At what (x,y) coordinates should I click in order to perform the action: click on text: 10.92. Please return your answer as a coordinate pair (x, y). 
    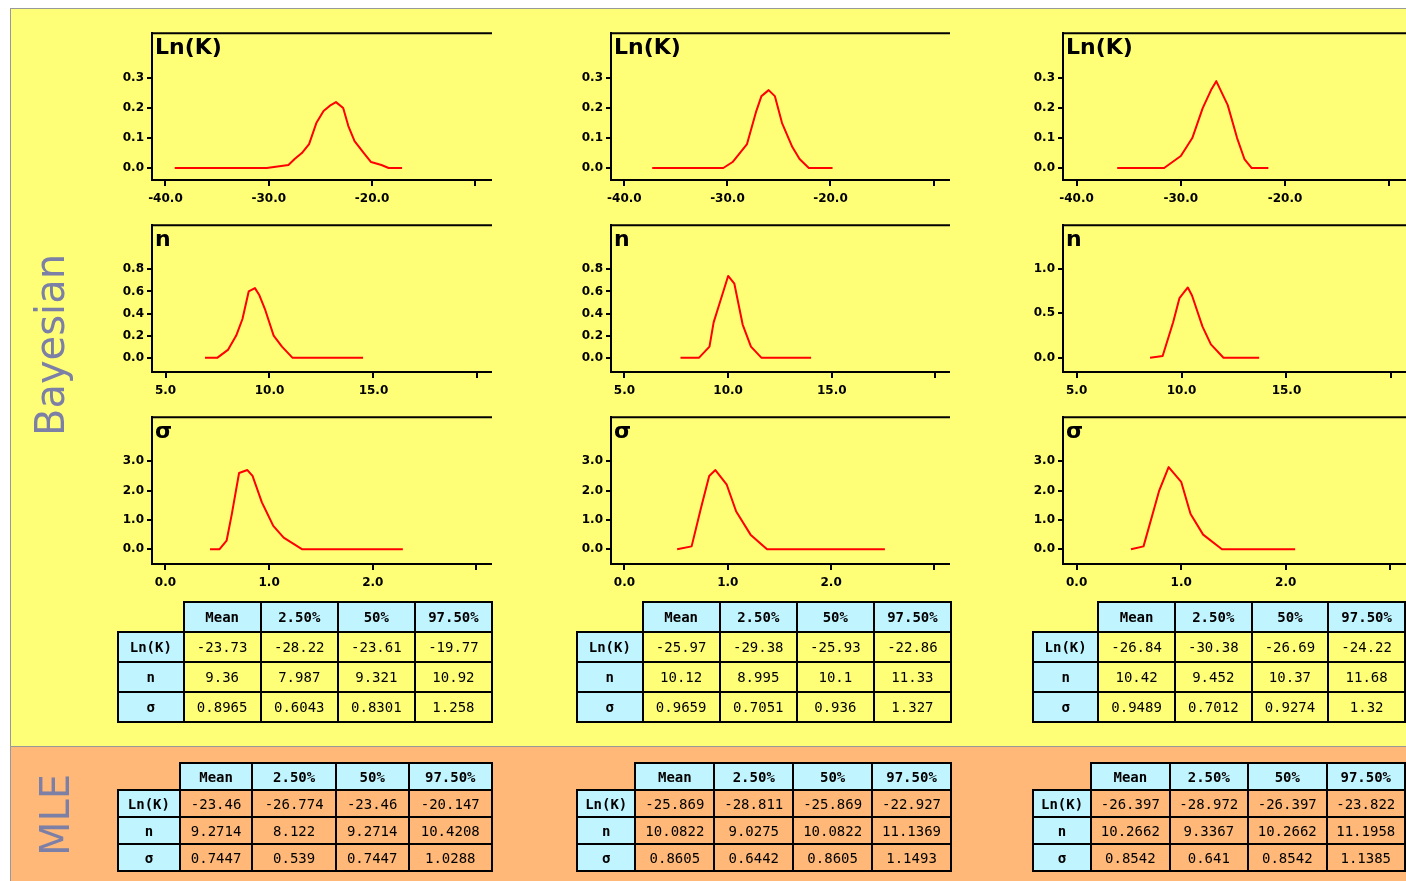
    Looking at the image, I should click on (453, 677).